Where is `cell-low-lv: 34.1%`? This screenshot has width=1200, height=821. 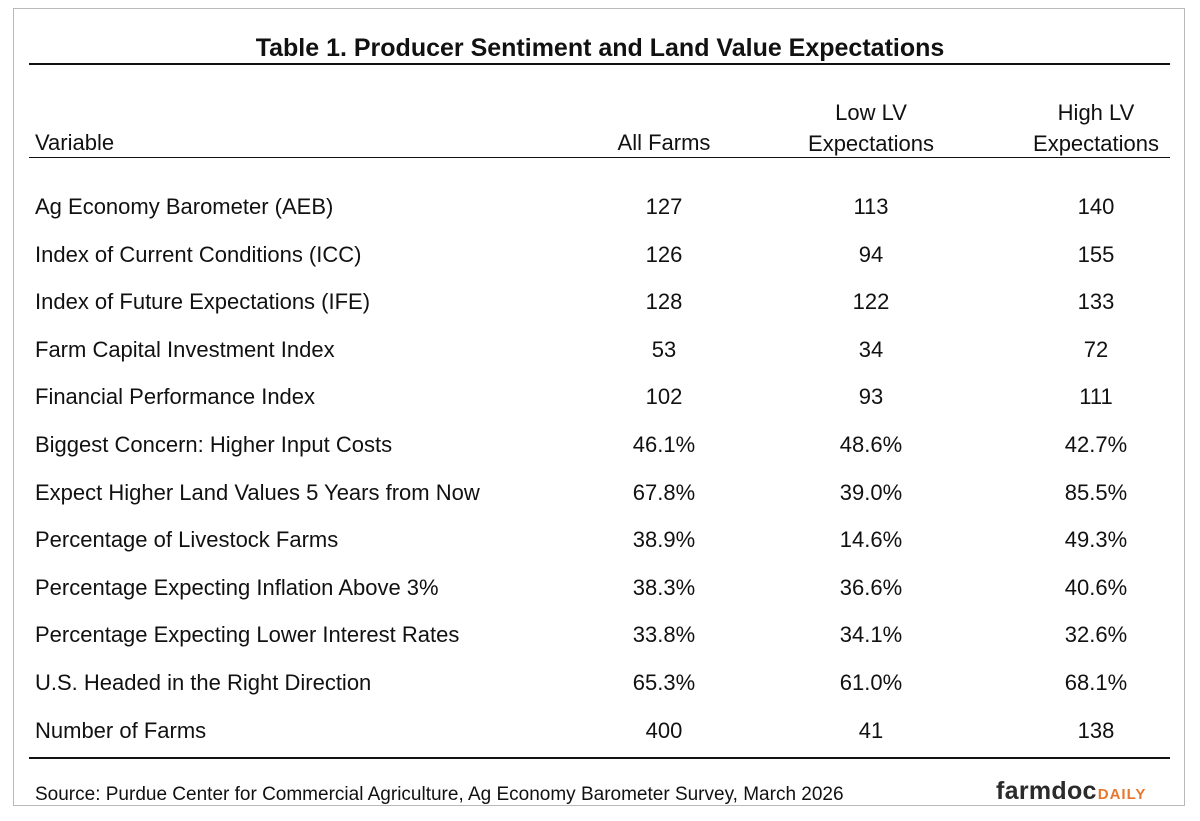
cell-low-lv: 34.1% is located at coordinates (871, 635).